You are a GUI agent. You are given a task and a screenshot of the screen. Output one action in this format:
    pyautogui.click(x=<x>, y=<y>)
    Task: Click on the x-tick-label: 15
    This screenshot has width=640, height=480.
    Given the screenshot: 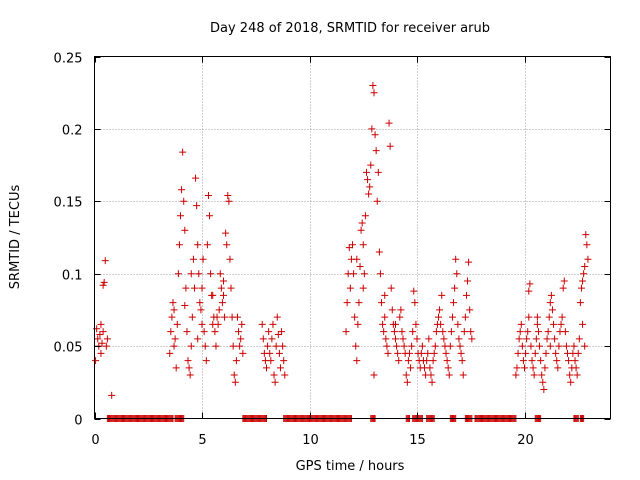 What is the action you would take?
    pyautogui.click(x=417, y=440)
    